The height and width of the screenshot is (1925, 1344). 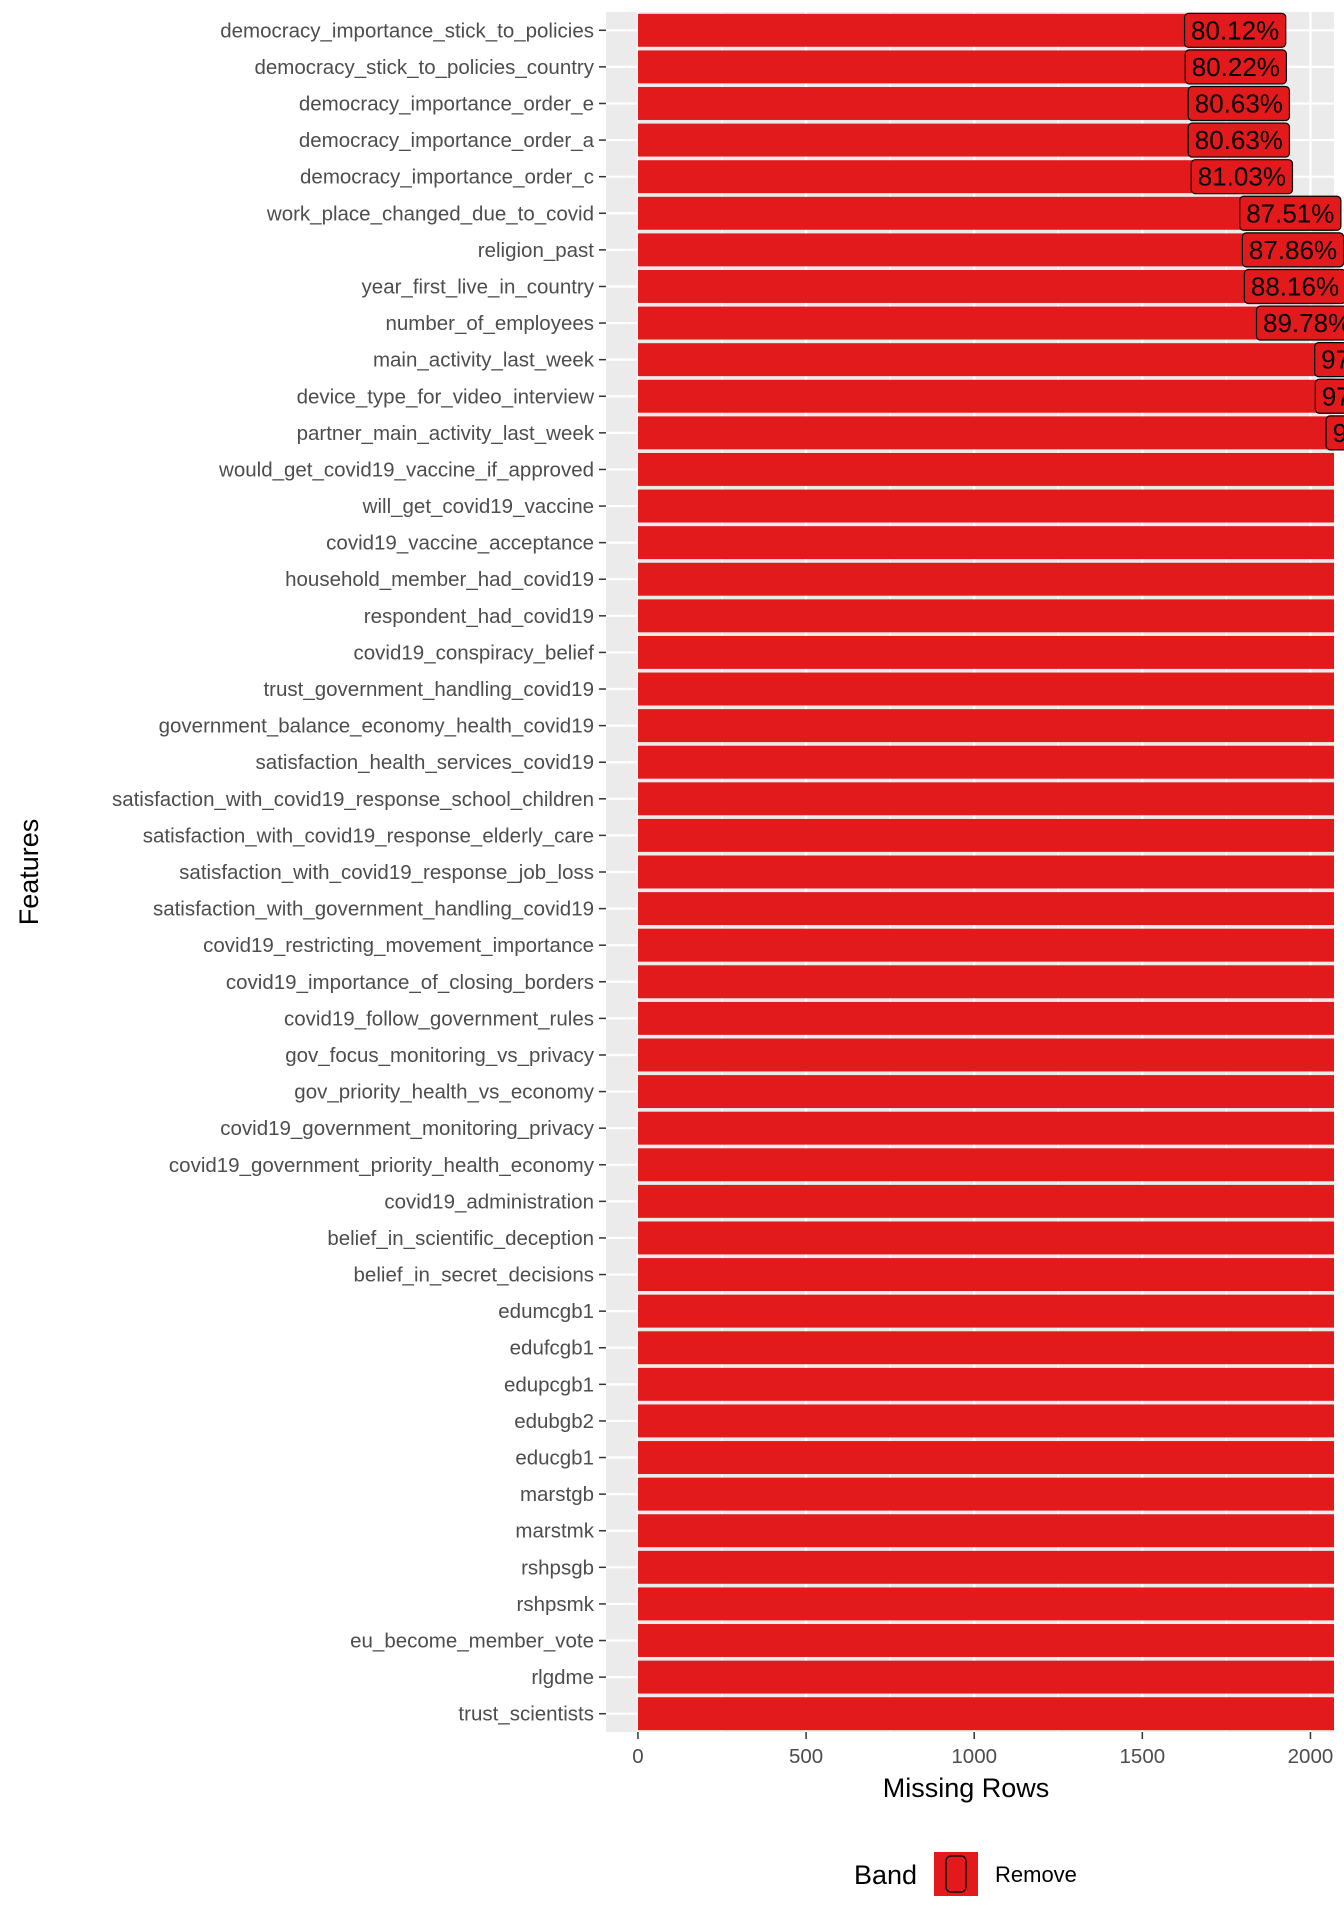 I want to click on y-tick-label: household_member_had_covid19, so click(x=439, y=579).